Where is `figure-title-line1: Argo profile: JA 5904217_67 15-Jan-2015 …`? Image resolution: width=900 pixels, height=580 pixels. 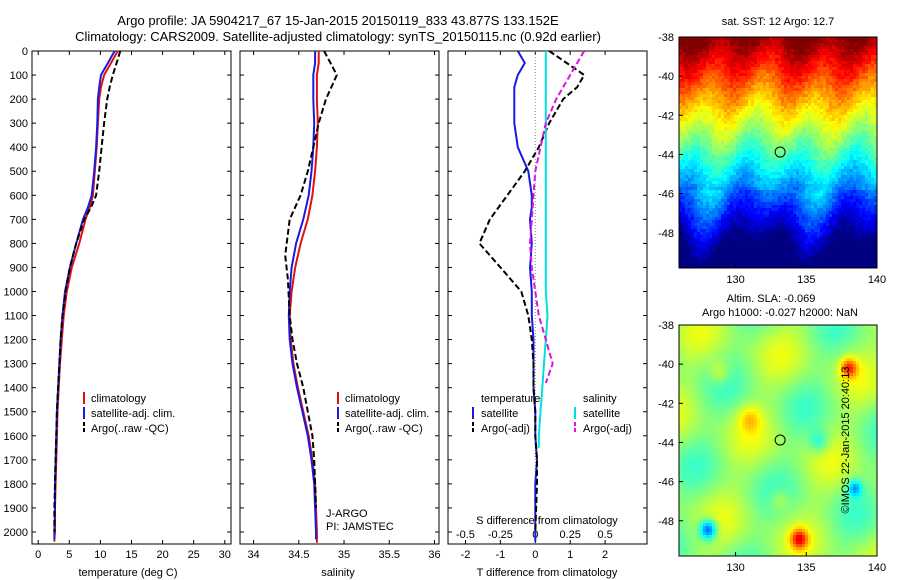 figure-title-line1: Argo profile: JA 5904217_67 15-Jan-2015 … is located at coordinates (338, 20).